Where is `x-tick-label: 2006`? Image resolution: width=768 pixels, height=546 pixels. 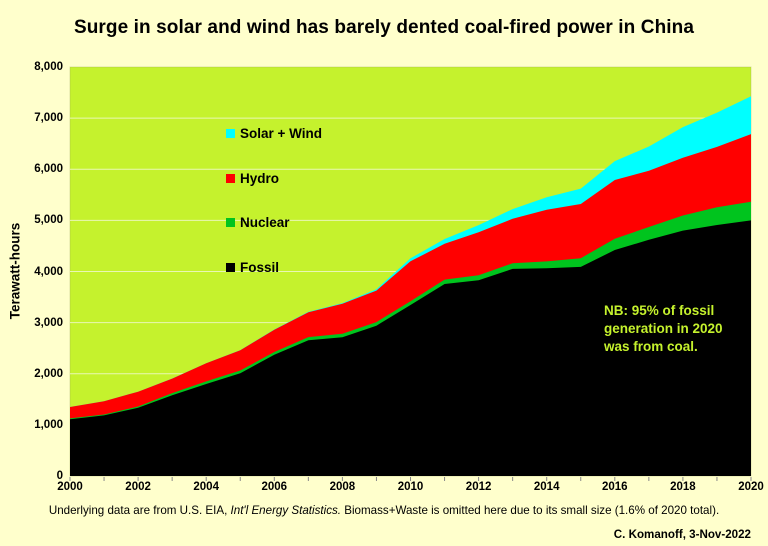
x-tick-label: 2006 is located at coordinates (274, 487).